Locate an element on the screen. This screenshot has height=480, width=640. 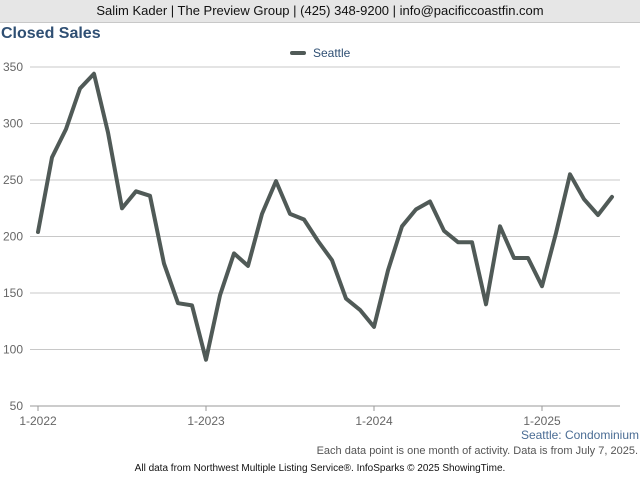
legend: Seattle is located at coordinates (320, 52).